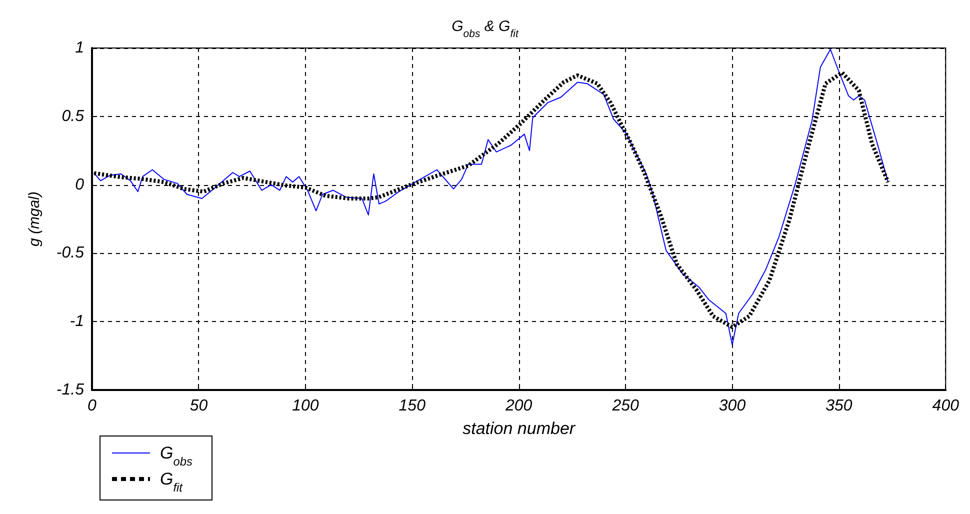 The image size is (970, 514). What do you see at coordinates (79, 185) in the screenshot?
I see `y-tick-label: 0` at bounding box center [79, 185].